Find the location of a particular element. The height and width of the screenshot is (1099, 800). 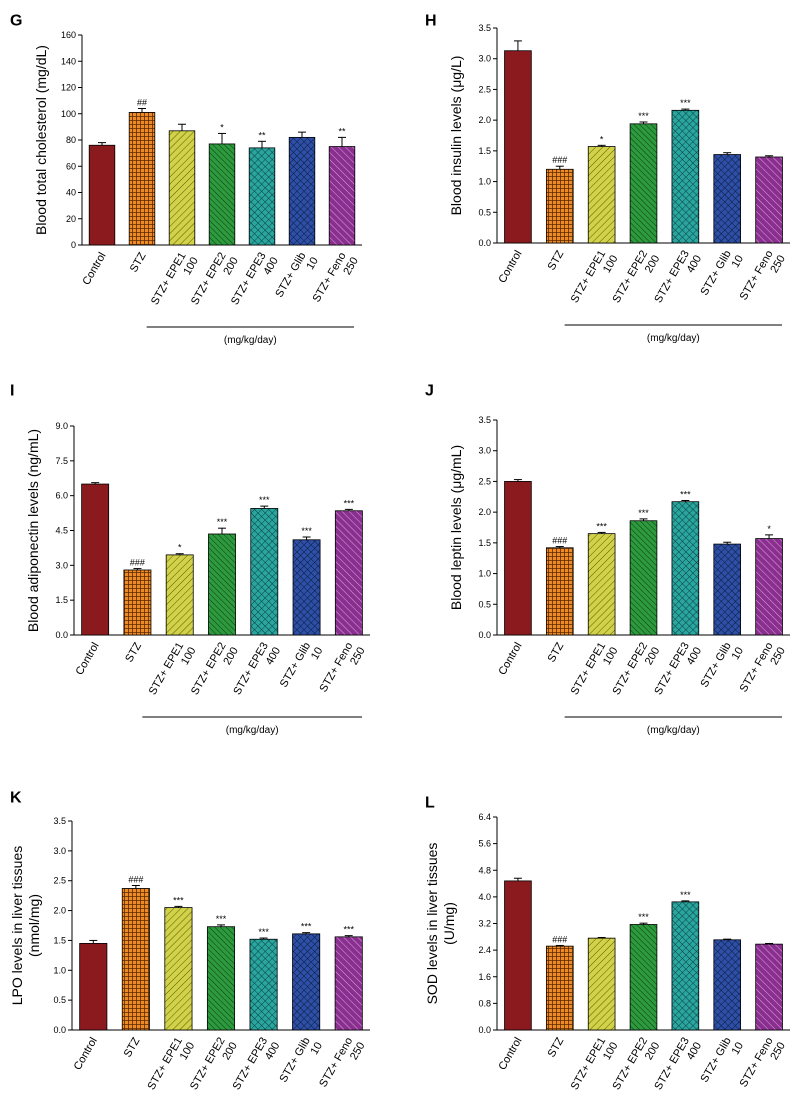

y-axis-label: Blood leptin levels (μg/mL) is located at coordinates (456, 527).